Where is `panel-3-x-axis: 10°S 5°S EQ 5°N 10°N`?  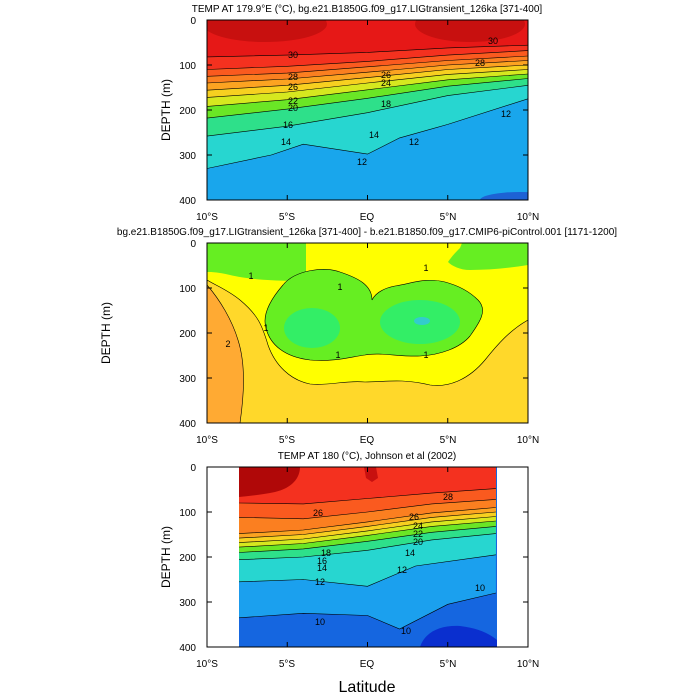
panel-3-x-axis: 10°S 5°S EQ 5°N 10°N is located at coordinates (367, 664).